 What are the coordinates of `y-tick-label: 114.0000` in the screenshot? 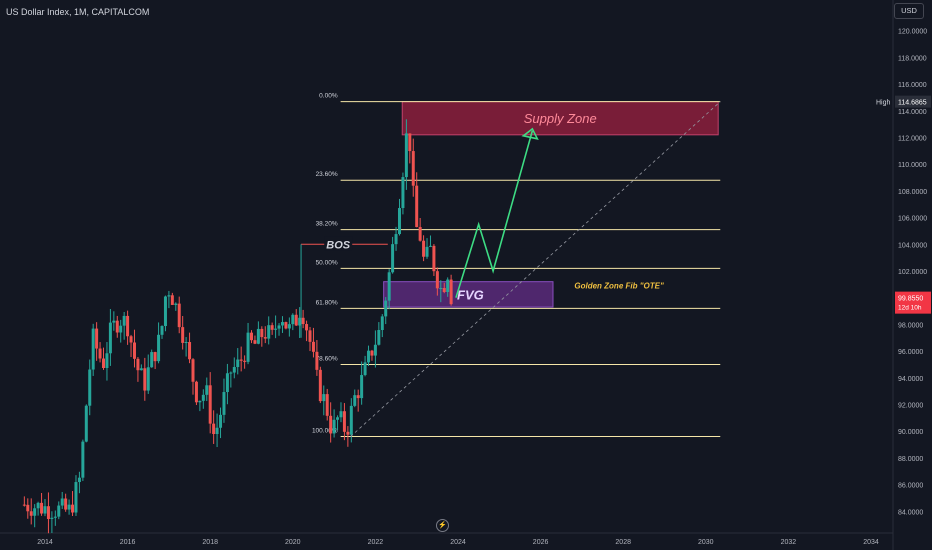 It's located at (912, 112).